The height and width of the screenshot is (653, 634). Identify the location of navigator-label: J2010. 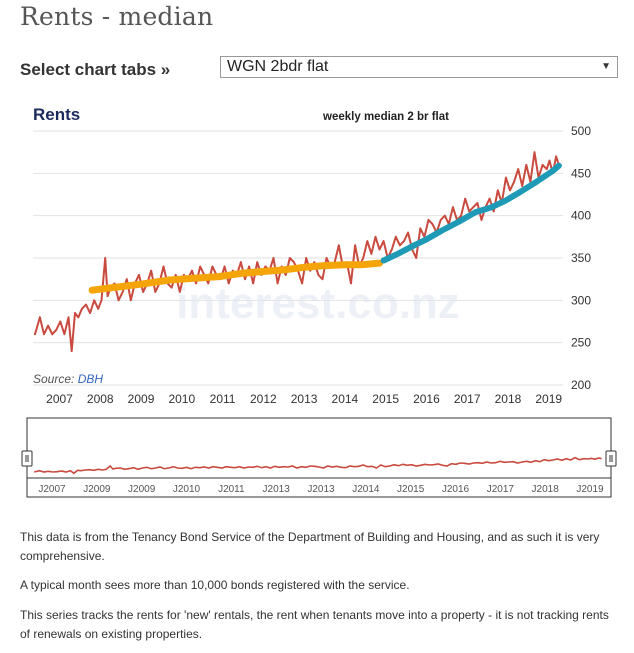
(187, 489).